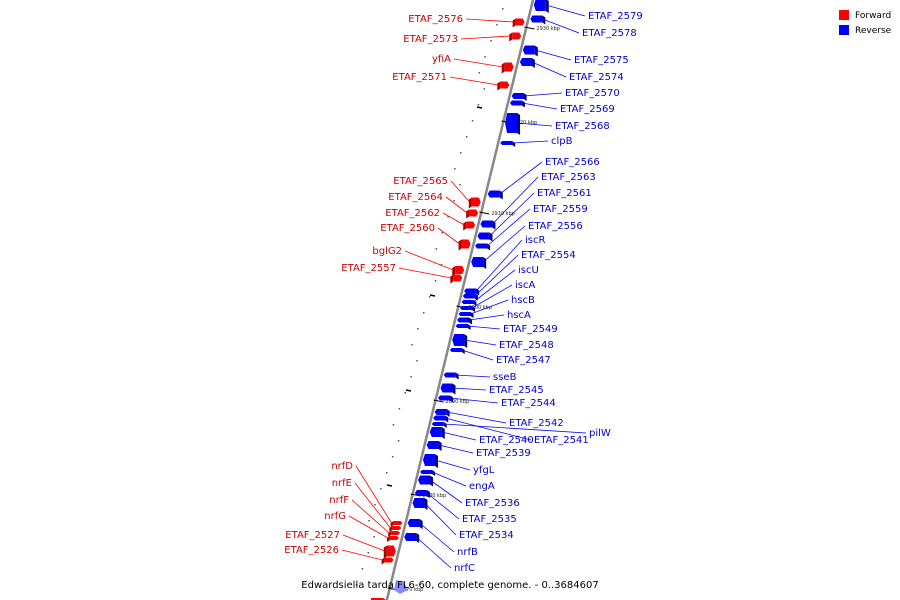  Describe the element at coordinates (526, 123) in the screenshot. I see `tick-label: 2920 kbp` at that location.